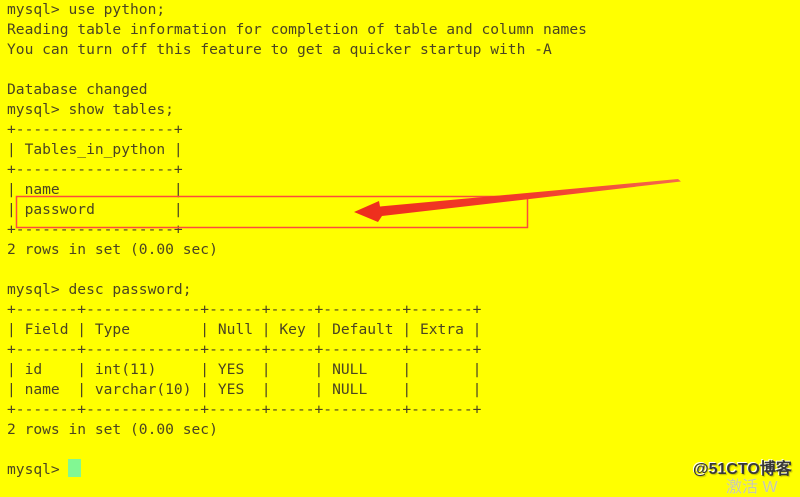 This screenshot has width=800, height=497. What do you see at coordinates (74, 468) in the screenshot?
I see `terminal-cursor` at bounding box center [74, 468].